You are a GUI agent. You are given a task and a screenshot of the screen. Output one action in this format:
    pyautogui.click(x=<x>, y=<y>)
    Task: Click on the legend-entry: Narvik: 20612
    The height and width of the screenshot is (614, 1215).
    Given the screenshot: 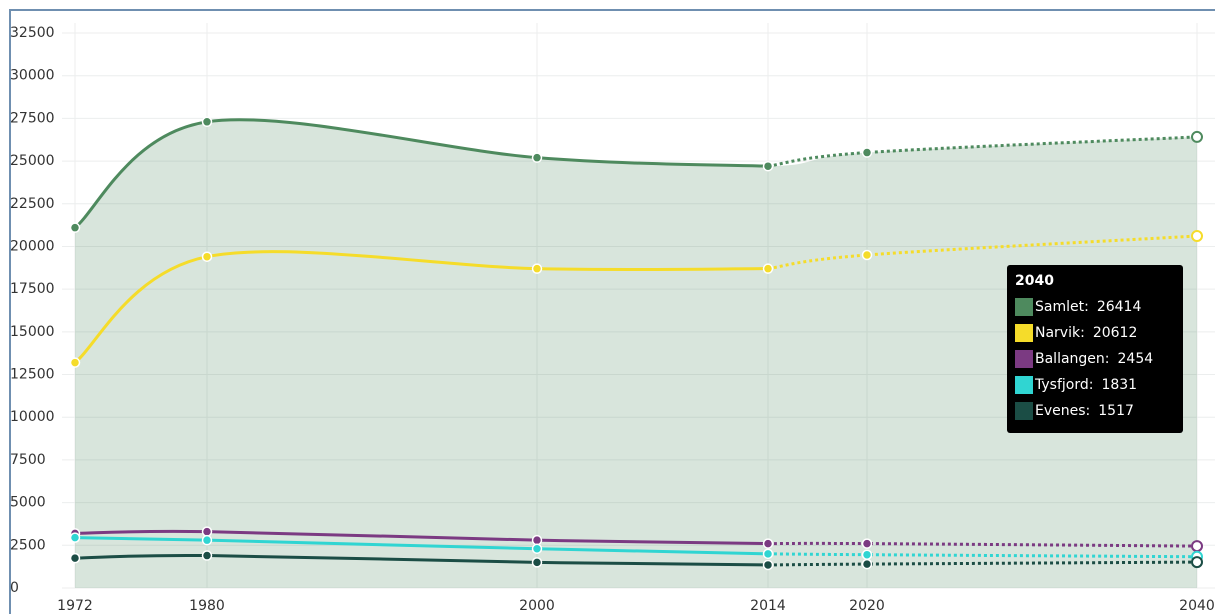 What is the action you would take?
    pyautogui.click(x=1086, y=333)
    